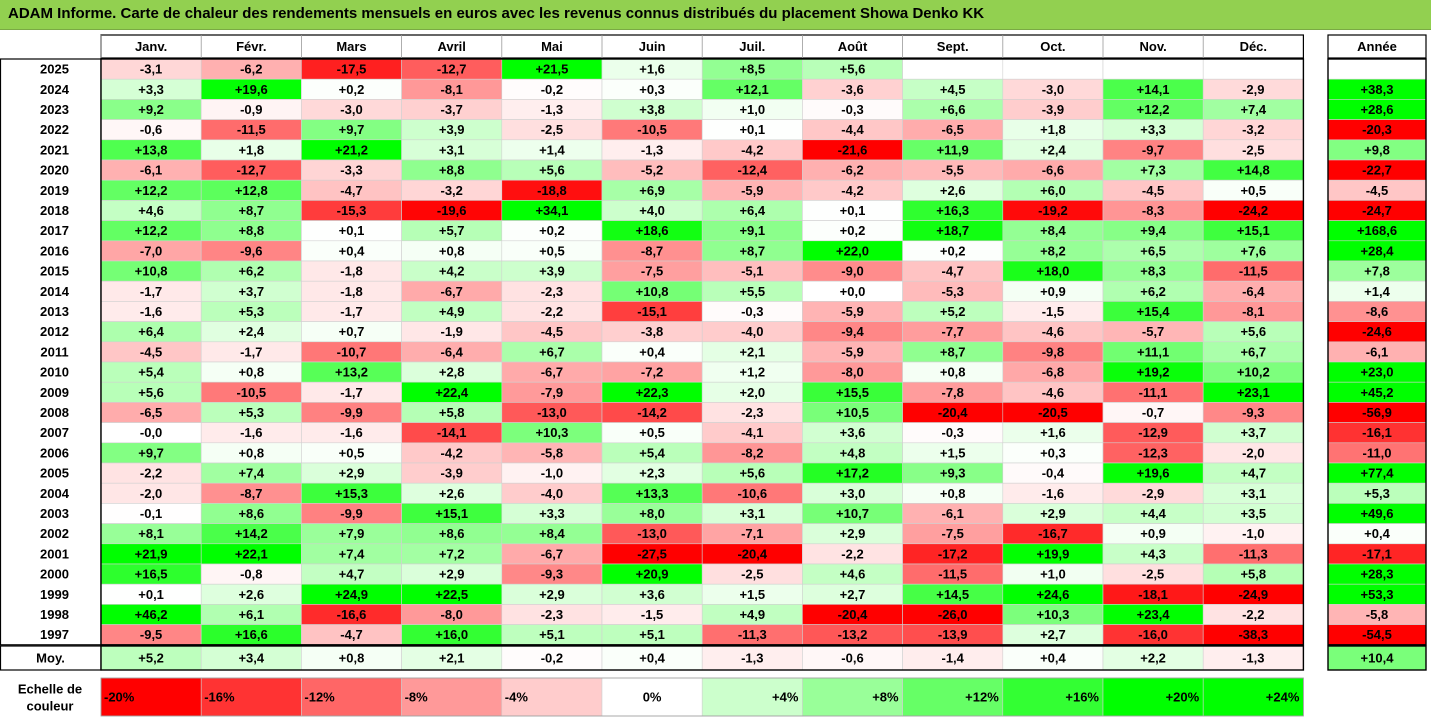 This screenshot has height=718, width=1431. What do you see at coordinates (251, 46) in the screenshot?
I see `month-header-2: Févr.` at bounding box center [251, 46].